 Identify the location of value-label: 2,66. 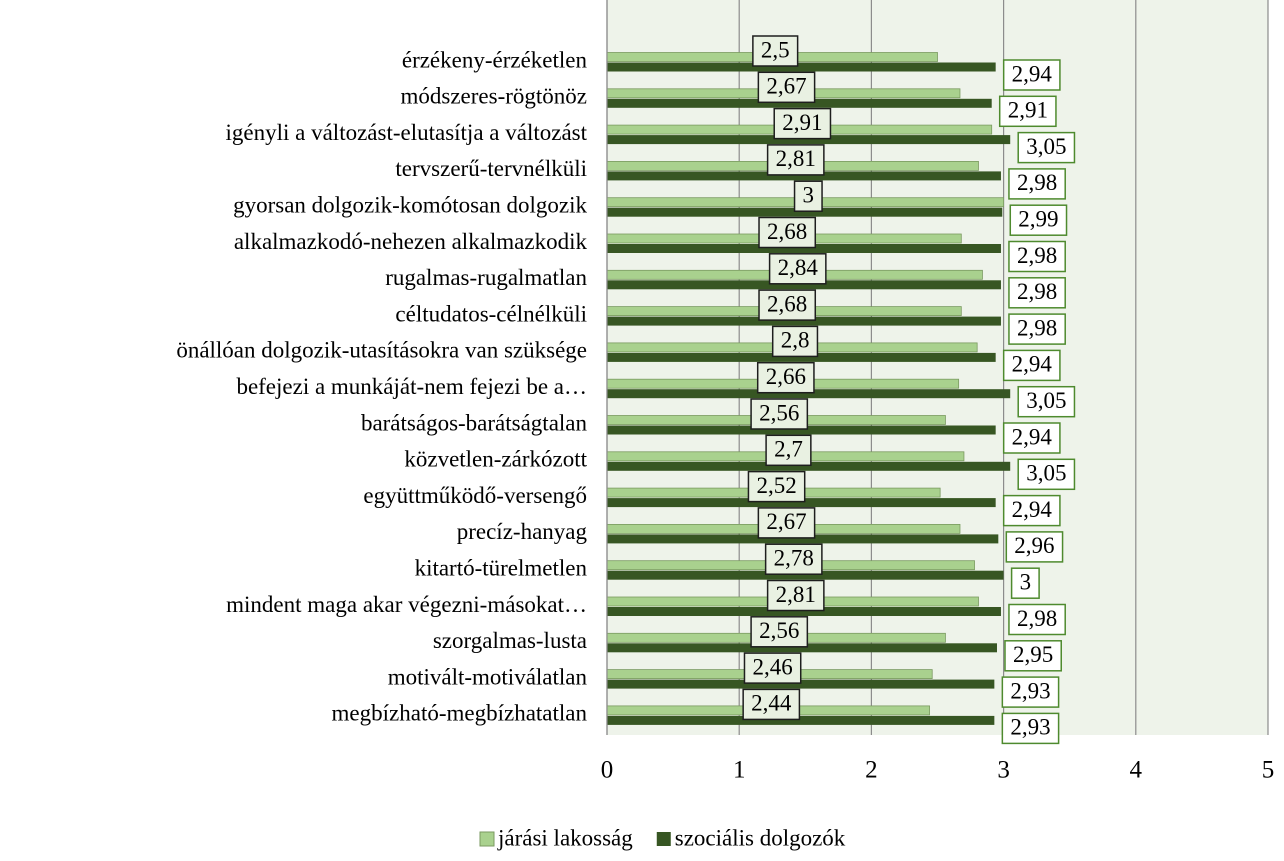
(785, 377).